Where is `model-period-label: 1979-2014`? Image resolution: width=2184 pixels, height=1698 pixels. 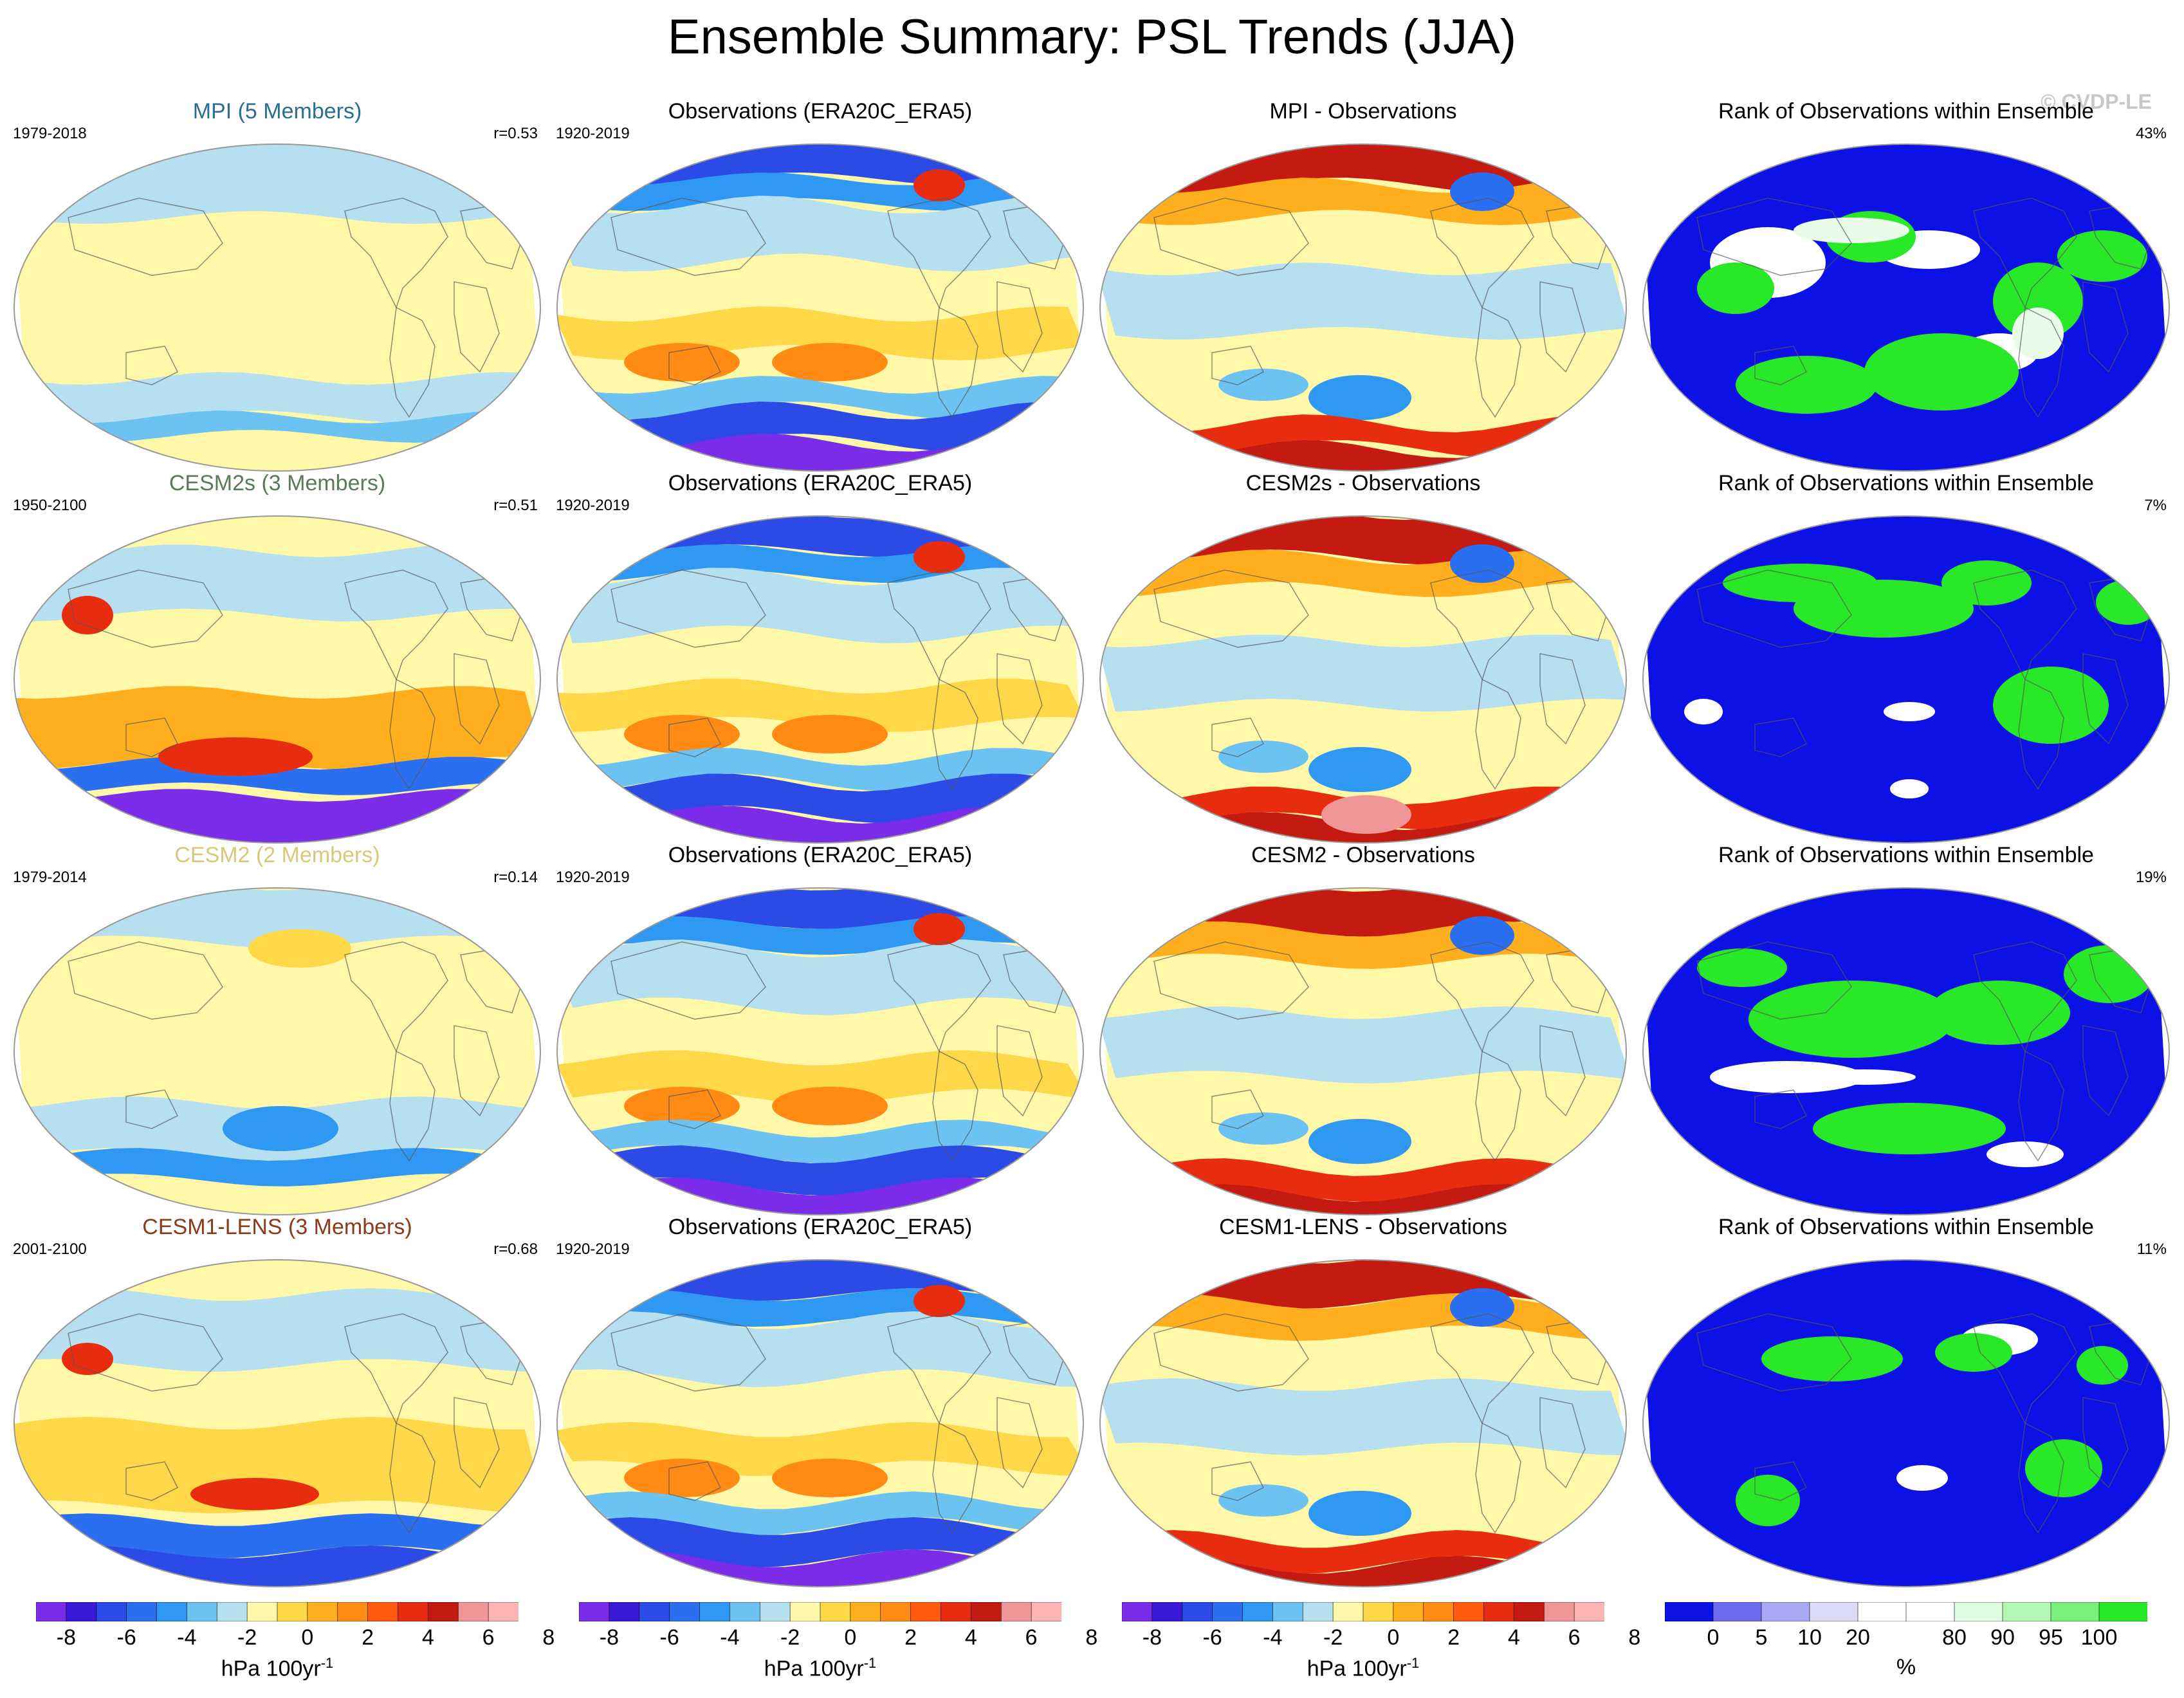
model-period-label: 1979-2014 is located at coordinates (50, 877).